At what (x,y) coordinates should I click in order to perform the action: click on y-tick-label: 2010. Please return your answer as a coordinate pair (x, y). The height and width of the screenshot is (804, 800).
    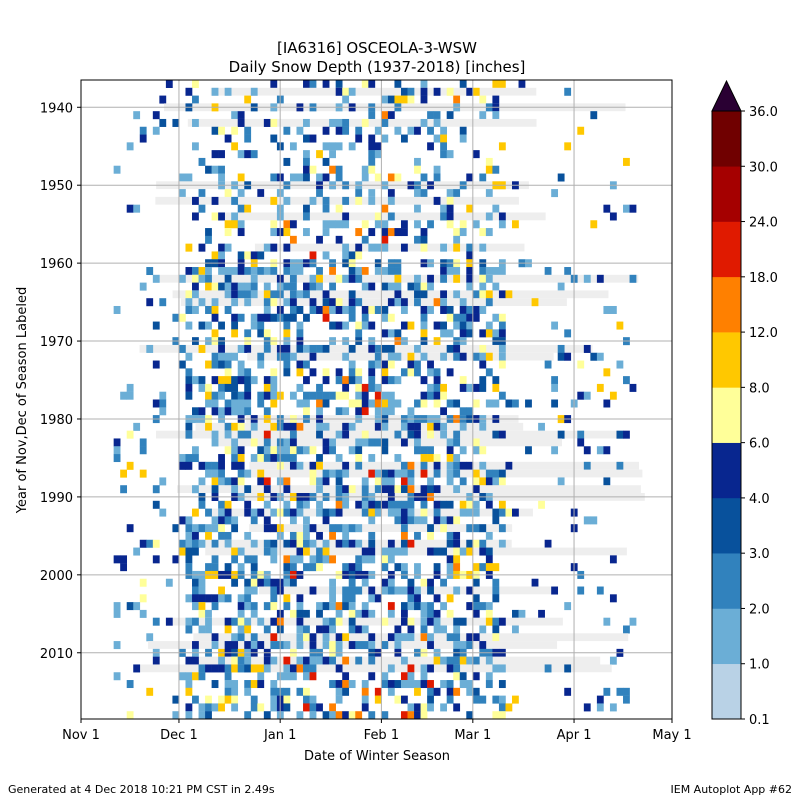
    Looking at the image, I should click on (56, 654).